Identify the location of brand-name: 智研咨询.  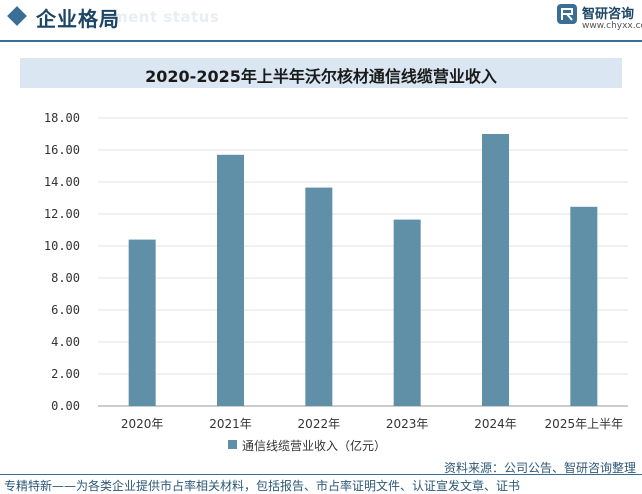
(608, 14).